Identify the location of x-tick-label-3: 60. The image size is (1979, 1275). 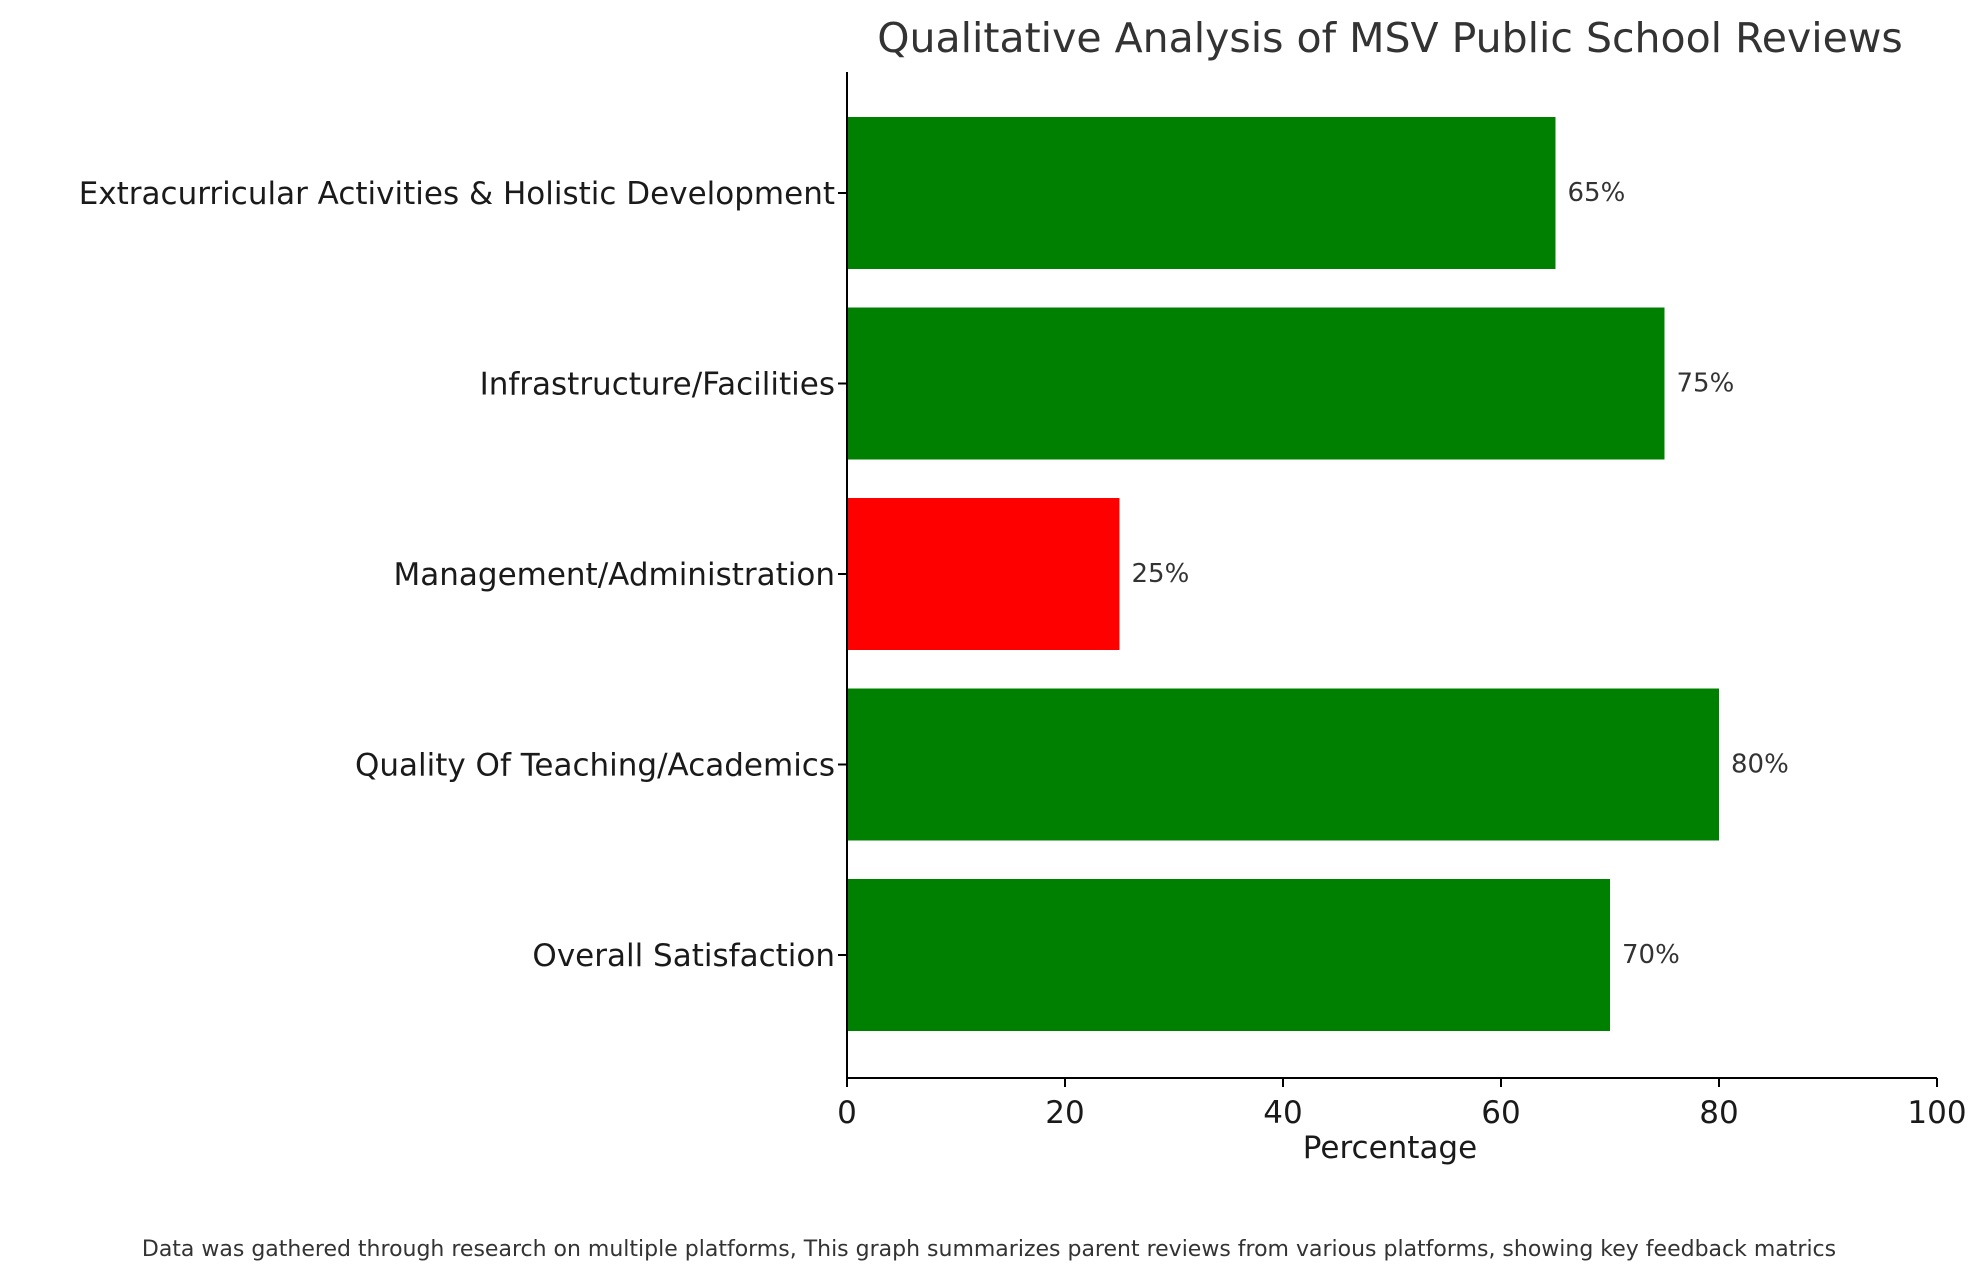
(1500, 1113).